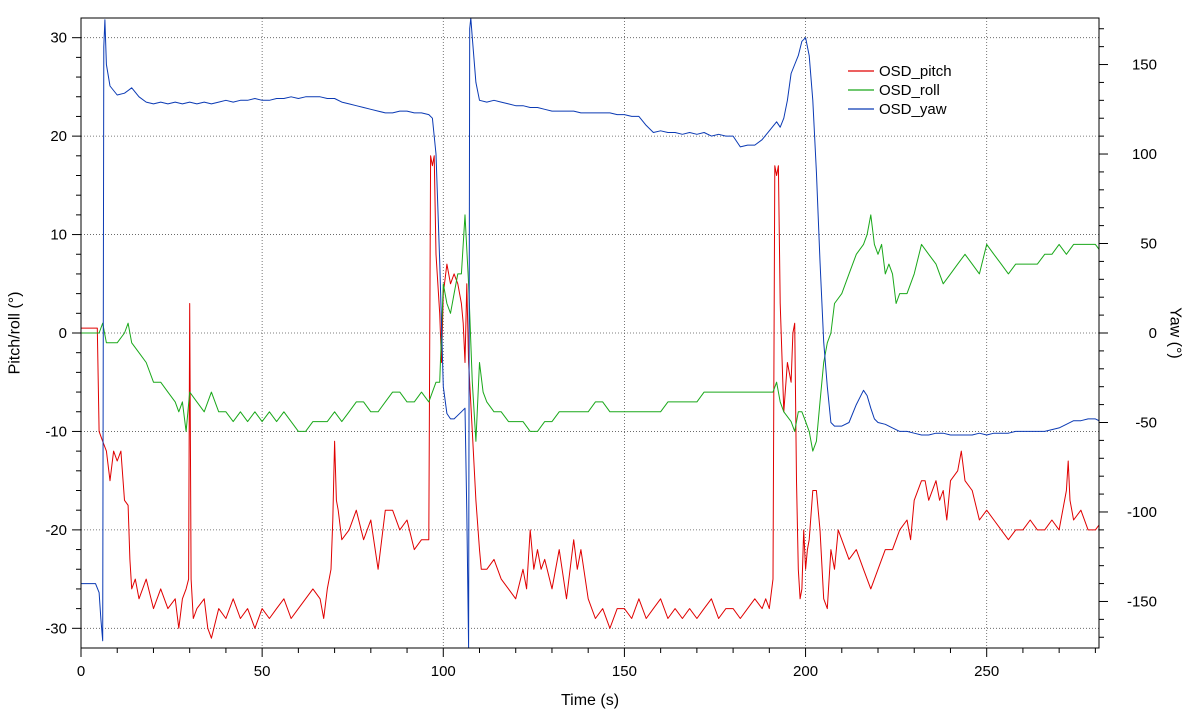  What do you see at coordinates (56, 530) in the screenshot?
I see `y-left-tick-label-1: -20` at bounding box center [56, 530].